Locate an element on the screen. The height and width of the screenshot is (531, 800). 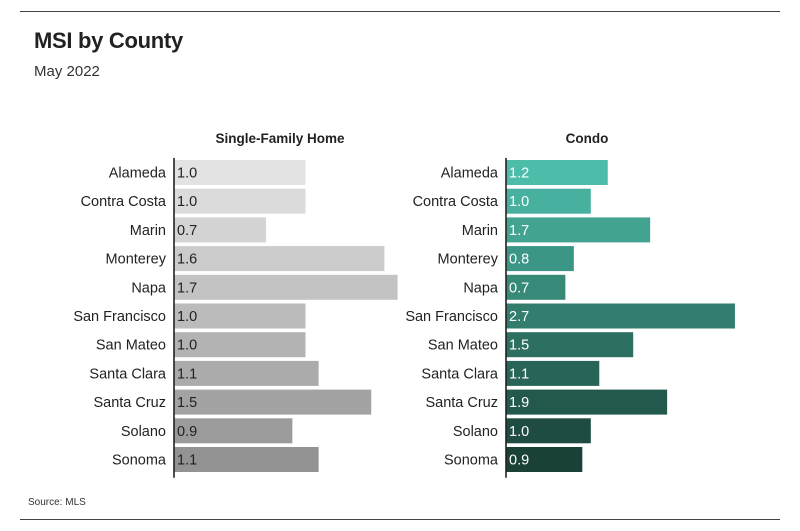
sfh-category-label-santa-clara: Santa Clara is located at coordinates (128, 374).